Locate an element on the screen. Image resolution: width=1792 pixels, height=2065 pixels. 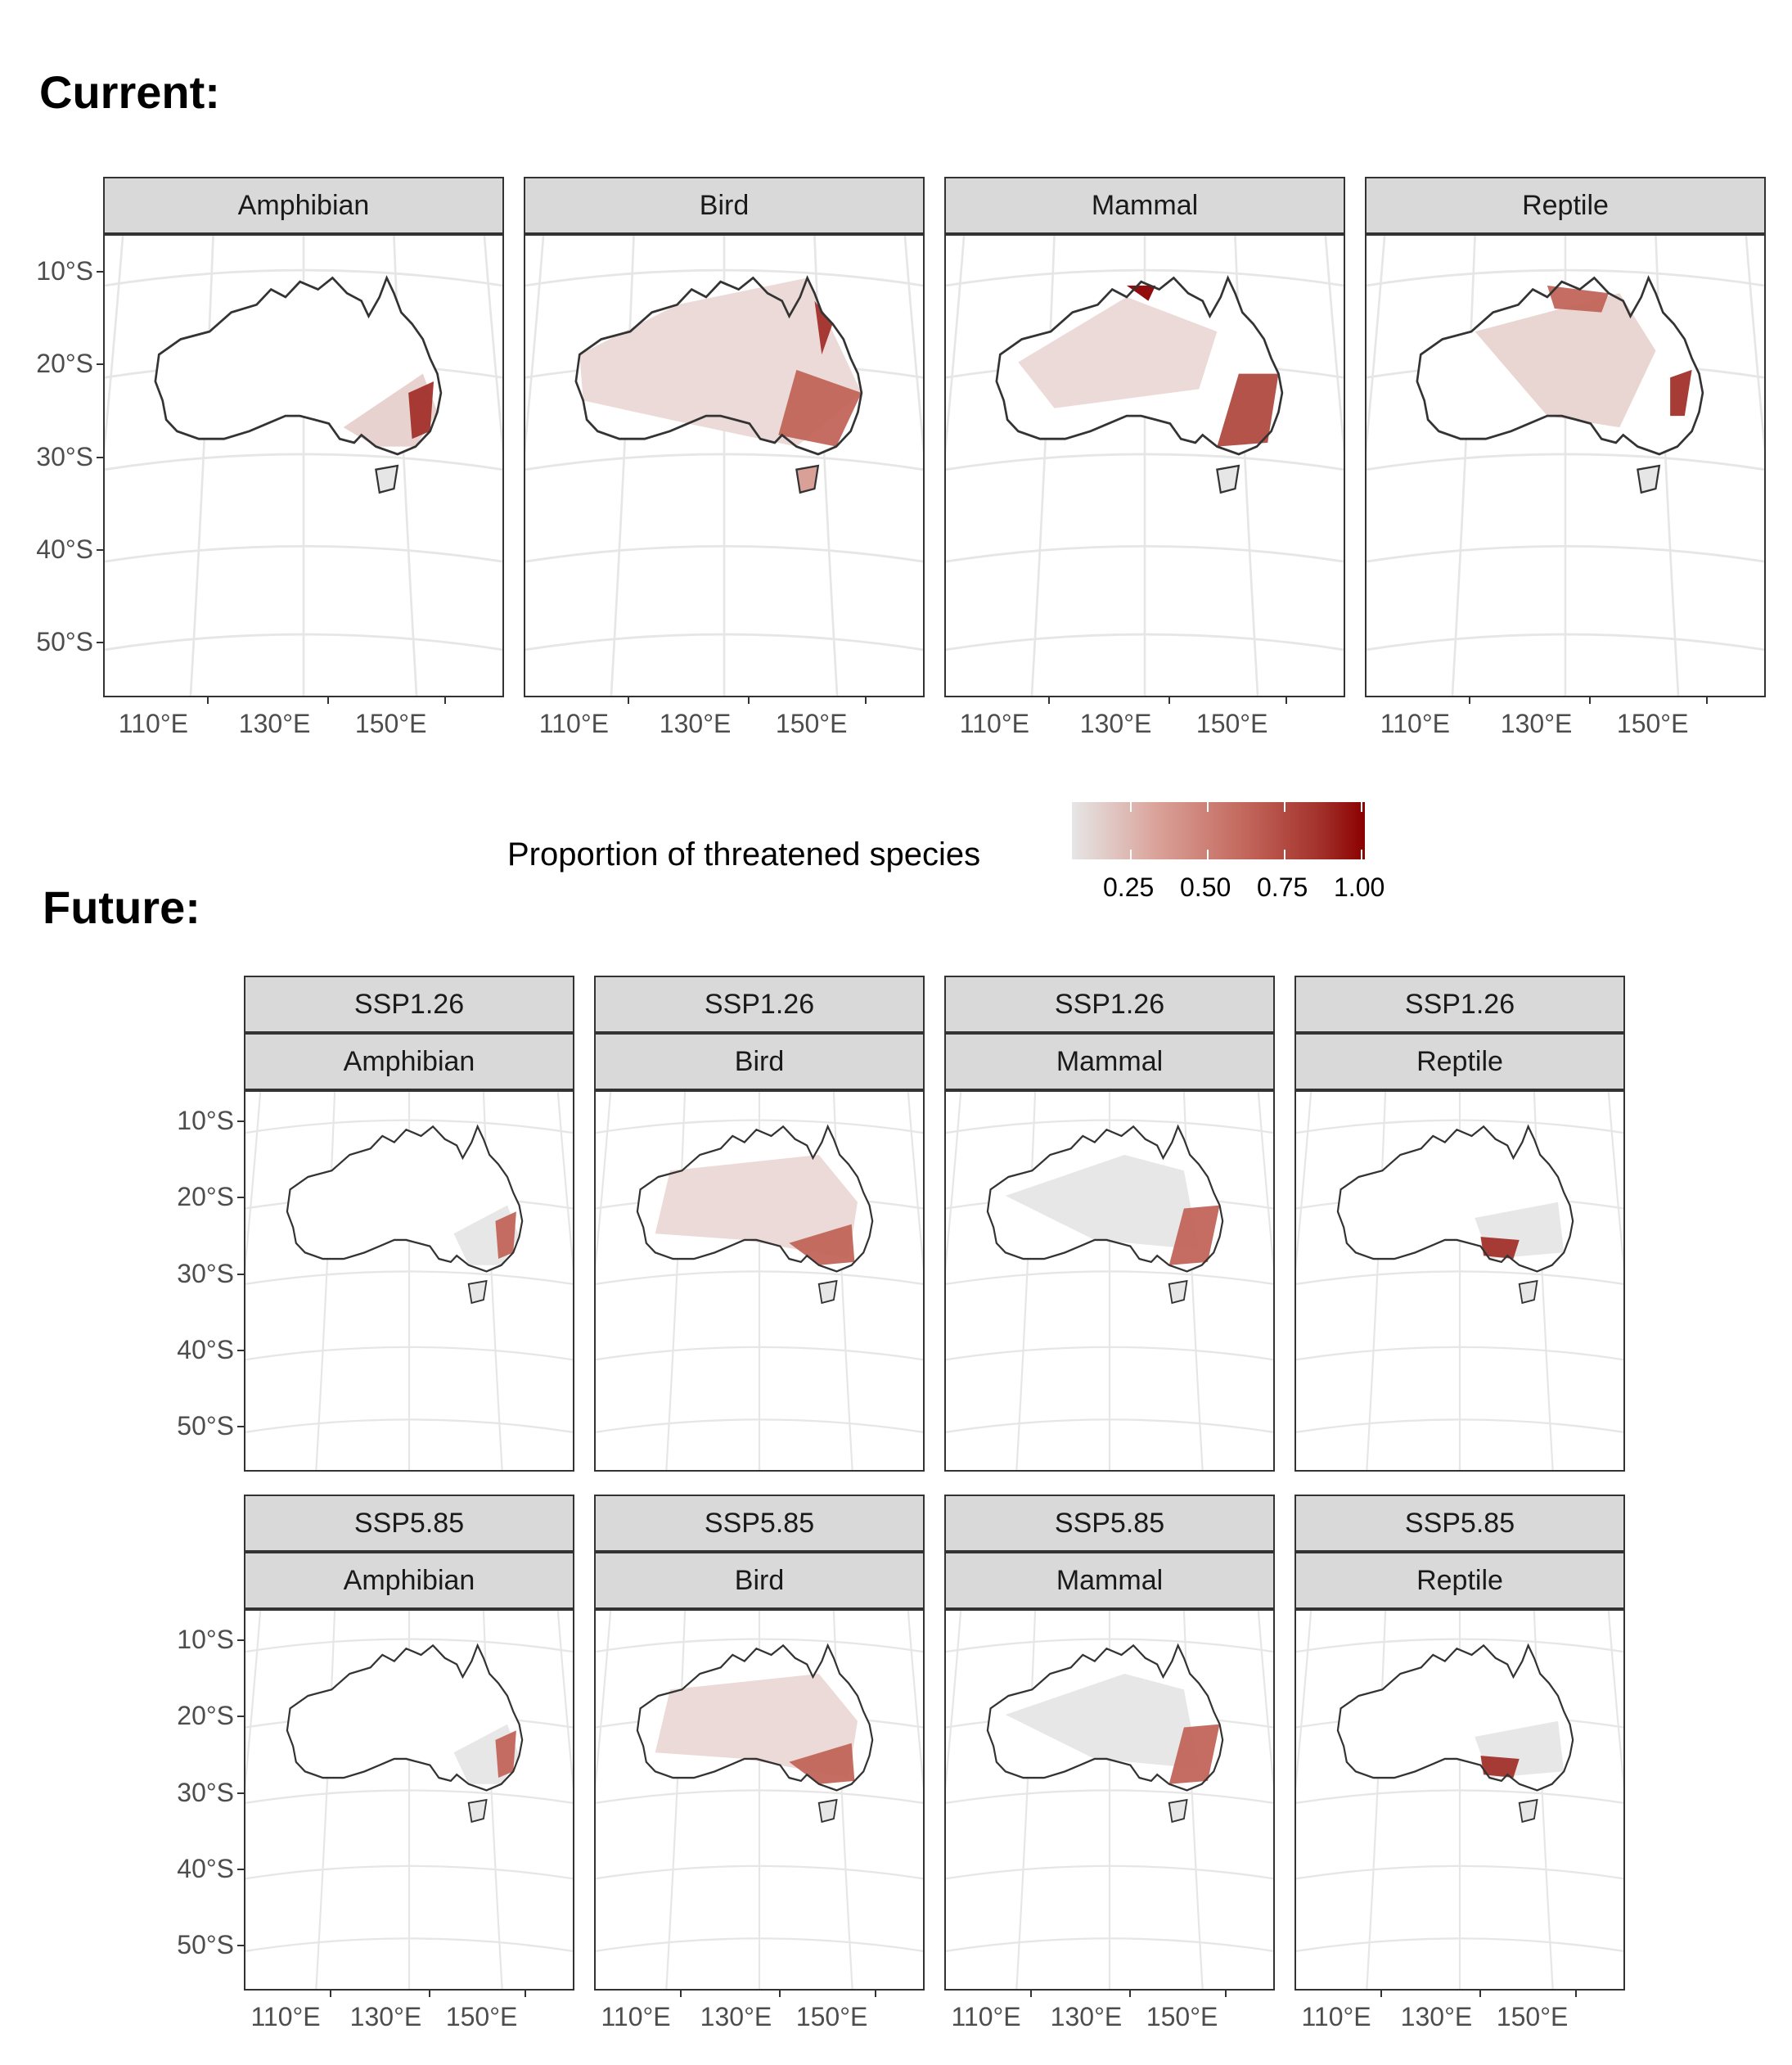
map-panel-reptile: SSP1.26 Reptile is located at coordinates (1459, 1224).